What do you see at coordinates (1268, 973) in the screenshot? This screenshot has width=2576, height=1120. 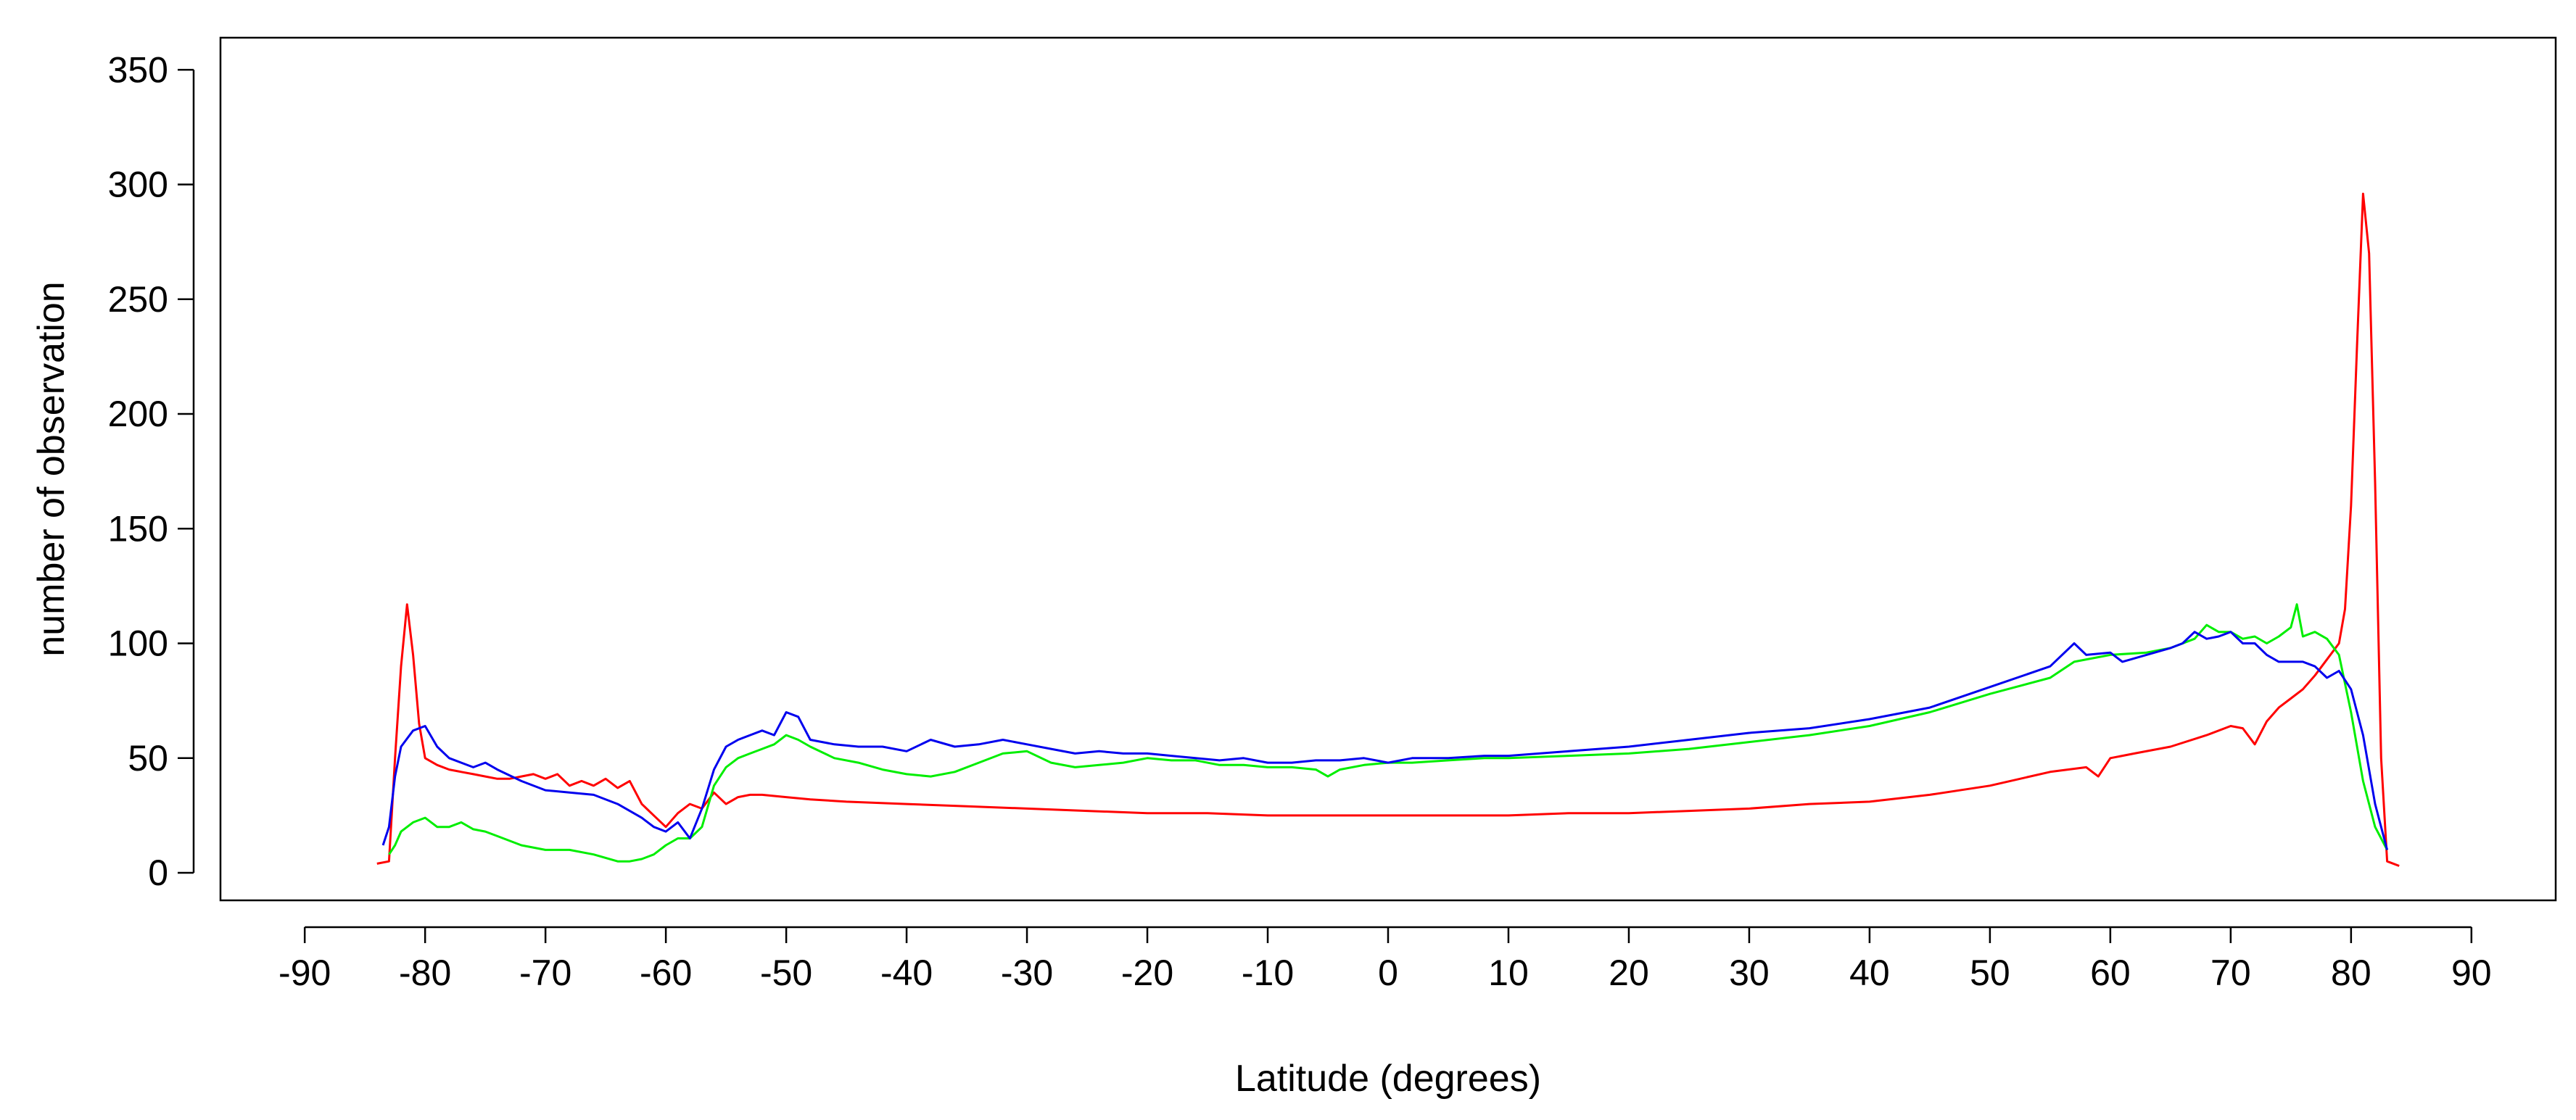 I see `x-tick-label: -10` at bounding box center [1268, 973].